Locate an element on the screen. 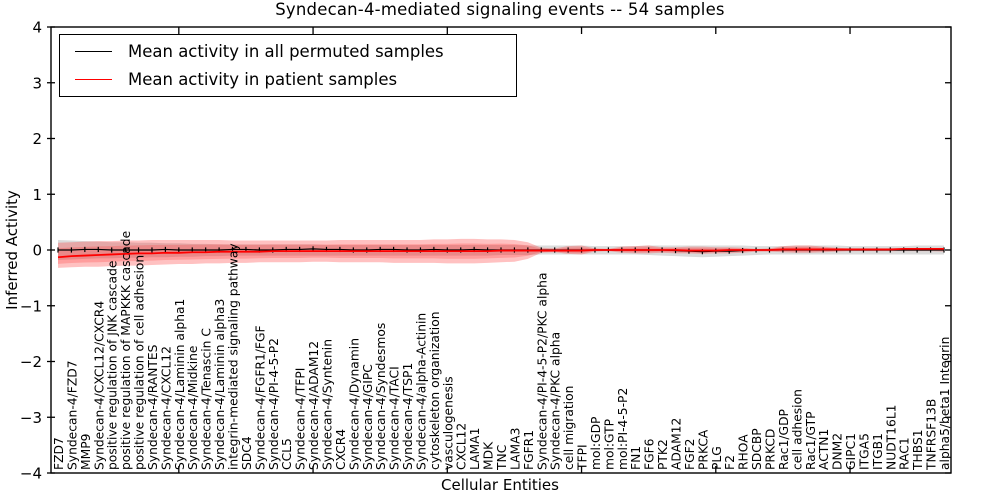  x-category-label: FGFR1 is located at coordinates (529, 450).